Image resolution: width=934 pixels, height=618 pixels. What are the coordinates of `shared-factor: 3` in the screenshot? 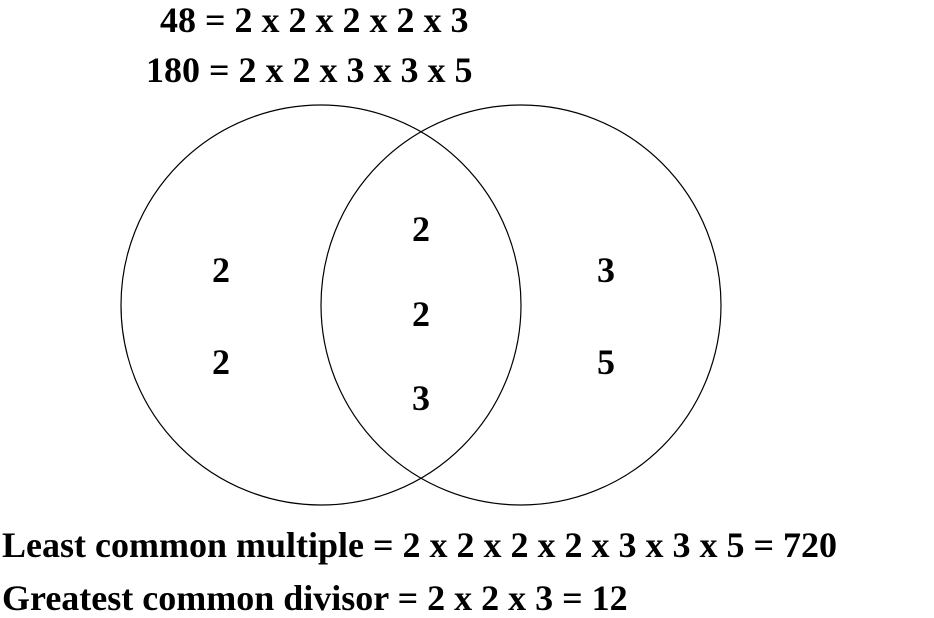 It's located at (421, 398).